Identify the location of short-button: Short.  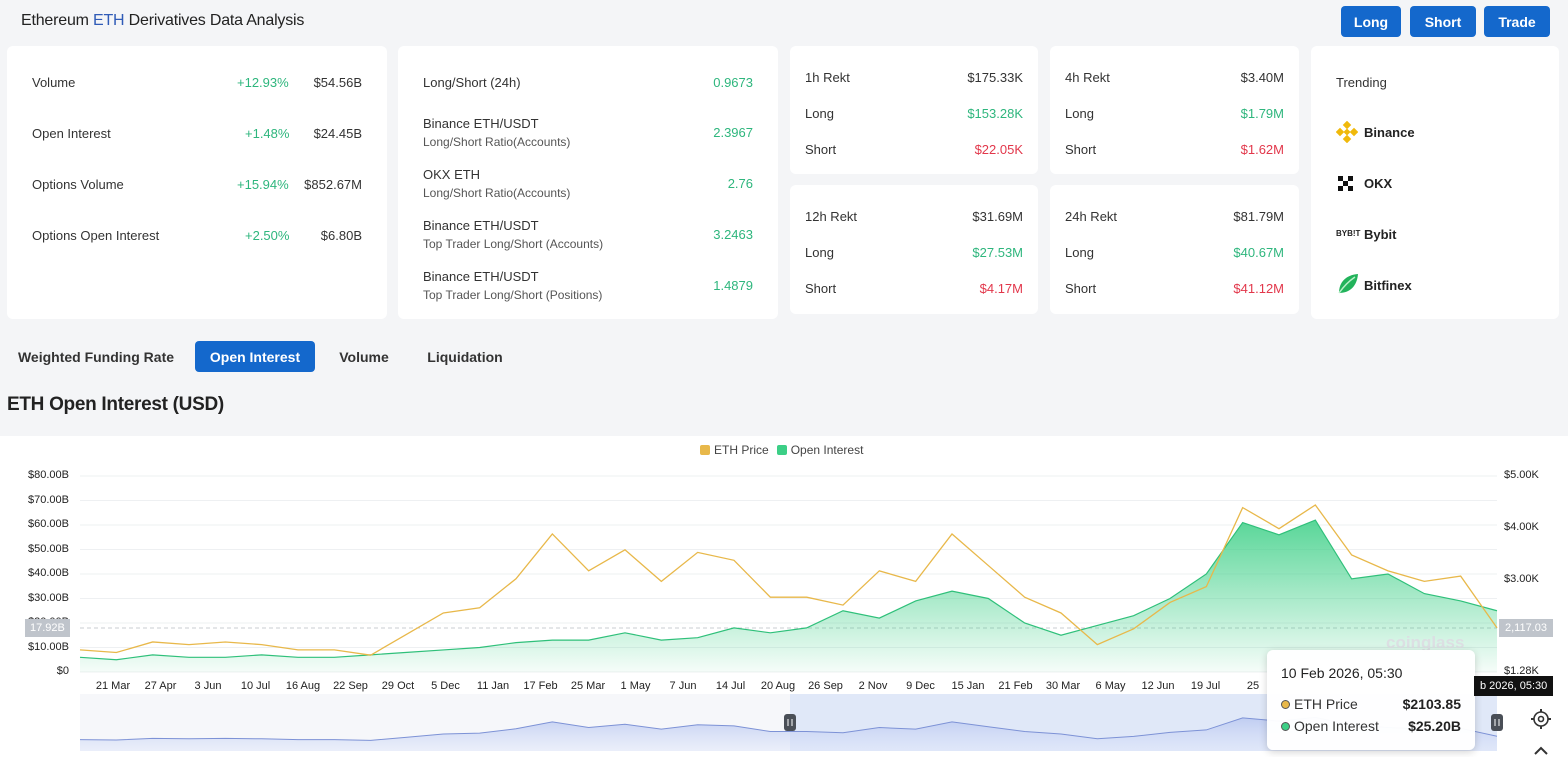
(1443, 21).